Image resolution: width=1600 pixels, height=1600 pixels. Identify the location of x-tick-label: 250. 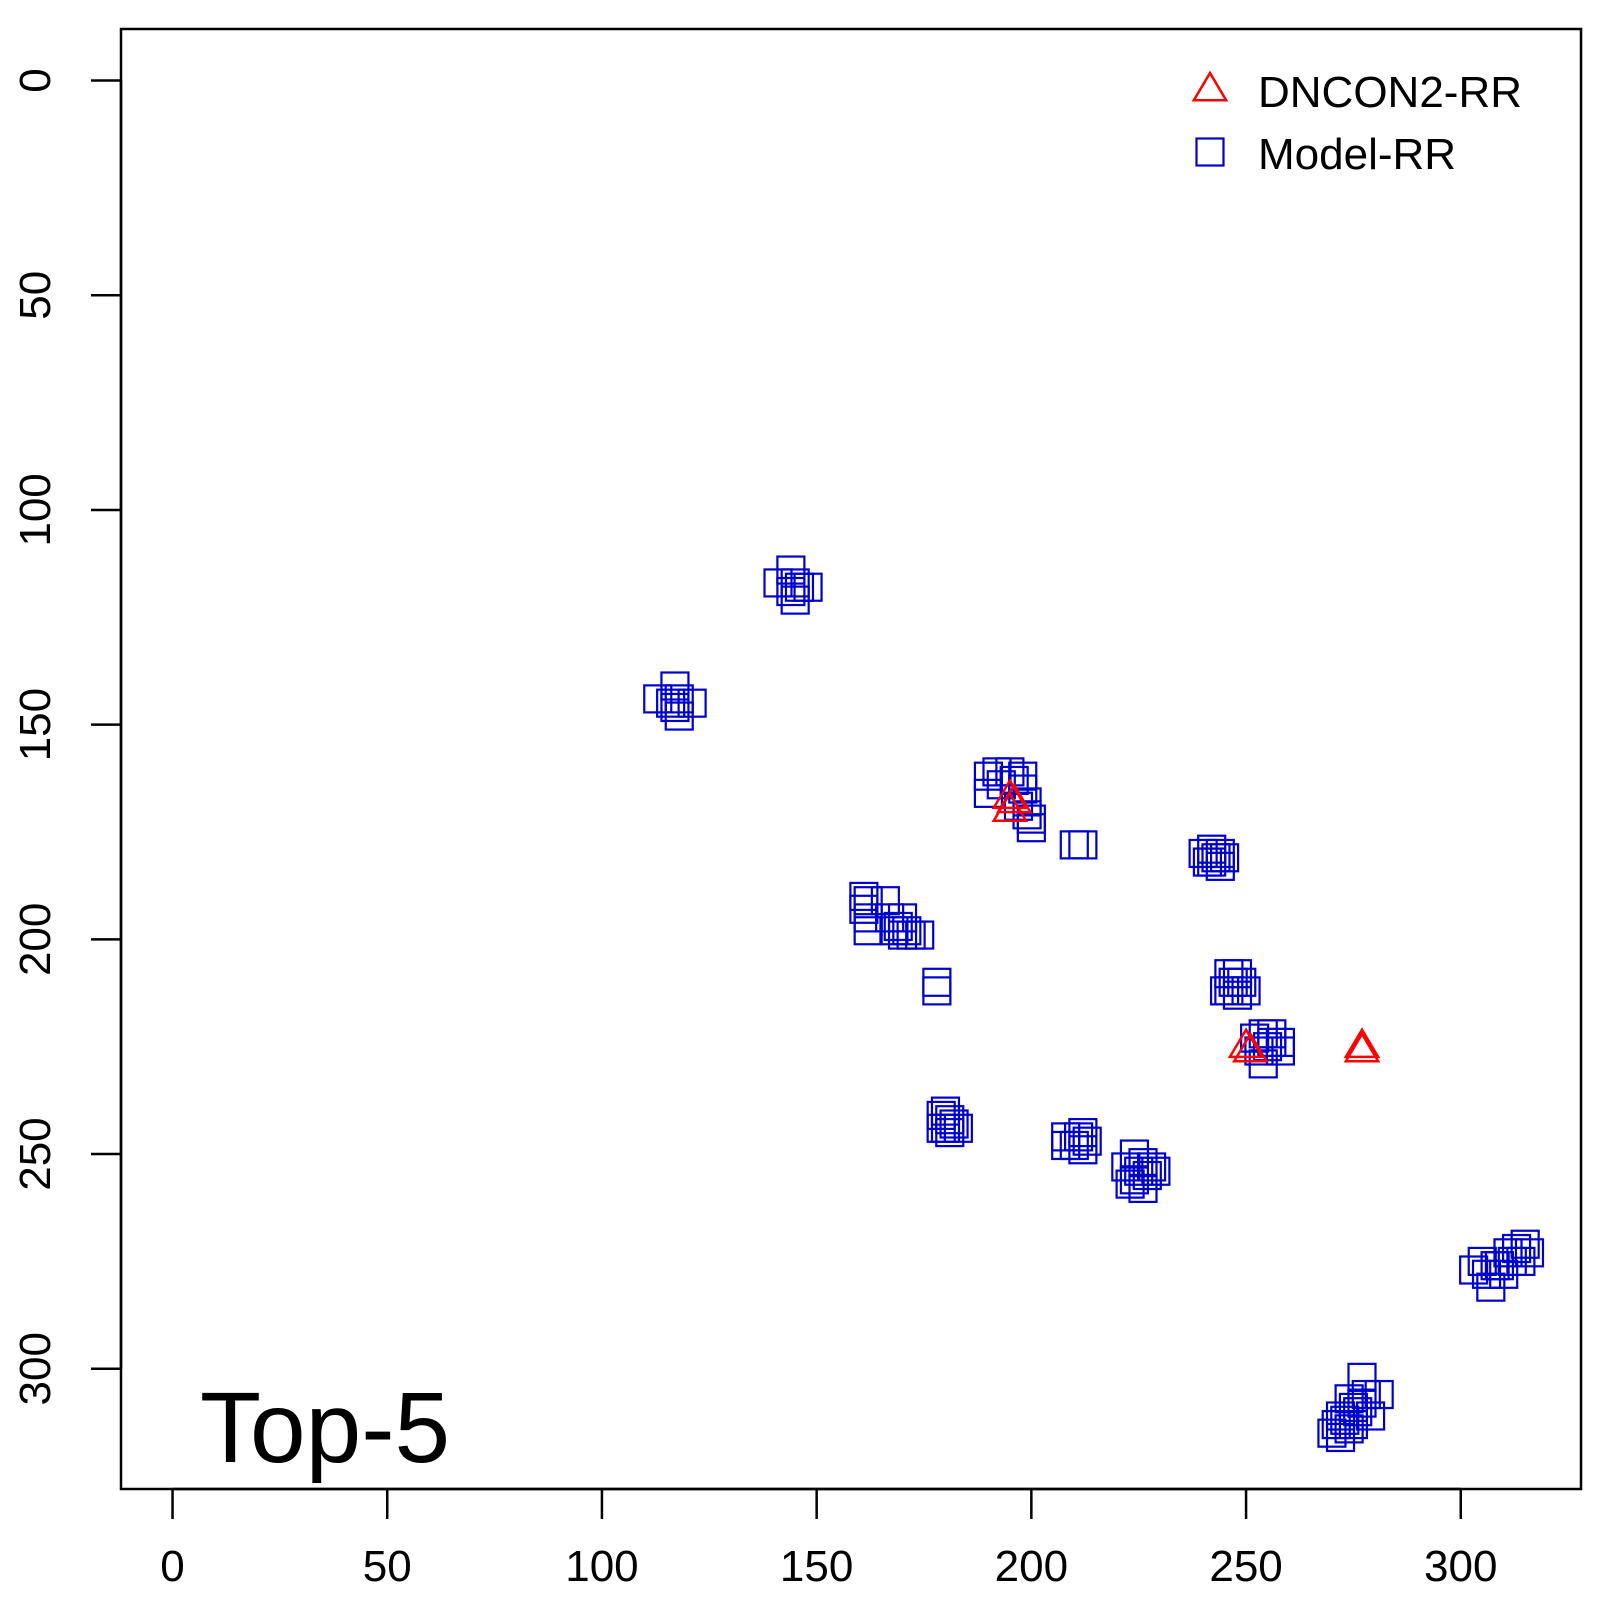
(1245, 1566).